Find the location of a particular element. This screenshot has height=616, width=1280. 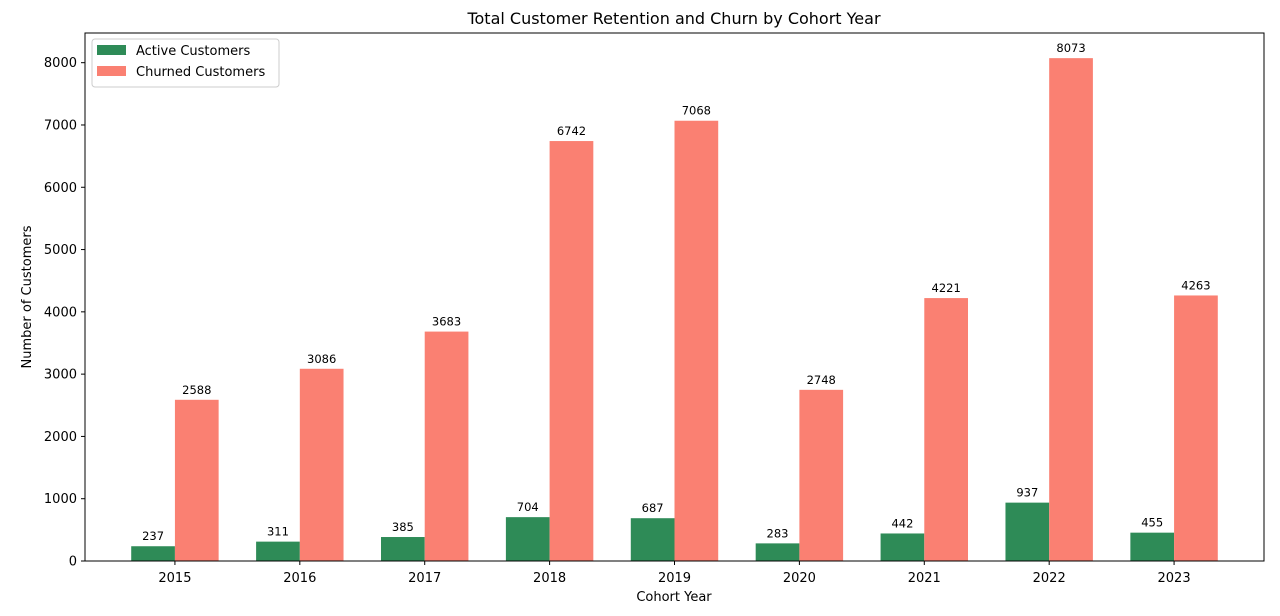

data-label: 8073 is located at coordinates (1070, 48).